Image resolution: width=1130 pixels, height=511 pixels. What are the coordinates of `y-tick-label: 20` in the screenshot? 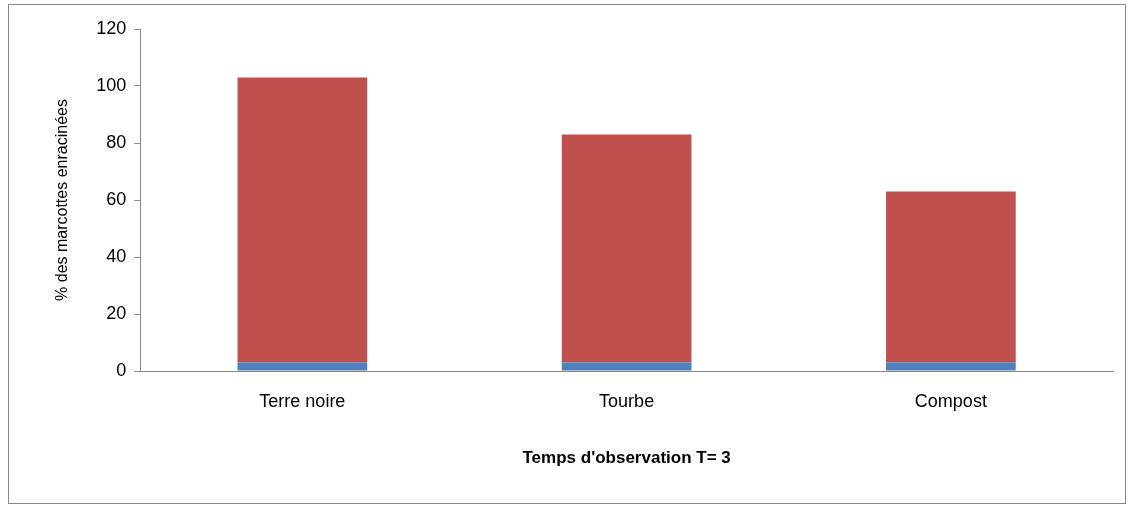 It's located at (116, 312).